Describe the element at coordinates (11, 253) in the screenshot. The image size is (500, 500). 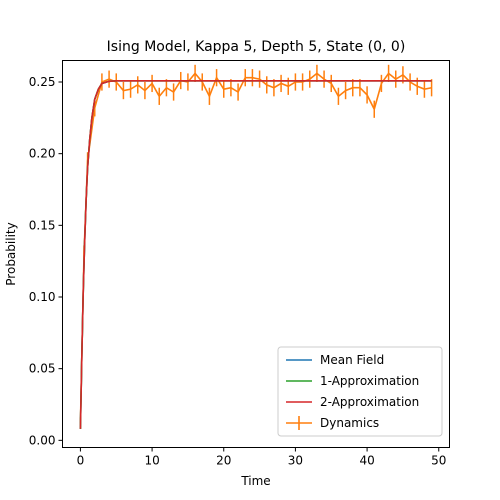
I see `y-axis-label: Probability` at that location.